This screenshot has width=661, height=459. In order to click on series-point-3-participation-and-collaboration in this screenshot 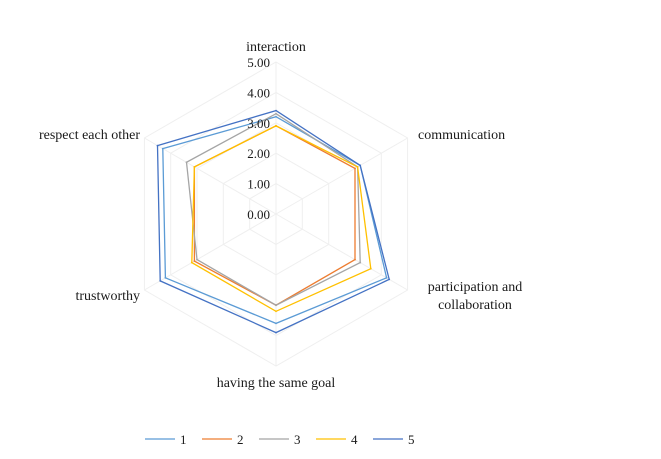, I will do `click(360, 262)`.